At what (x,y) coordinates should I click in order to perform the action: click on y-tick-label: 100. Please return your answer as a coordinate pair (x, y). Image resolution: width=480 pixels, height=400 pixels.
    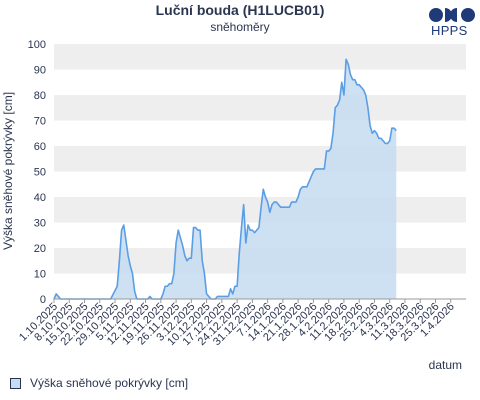
    Looking at the image, I should click on (37, 45).